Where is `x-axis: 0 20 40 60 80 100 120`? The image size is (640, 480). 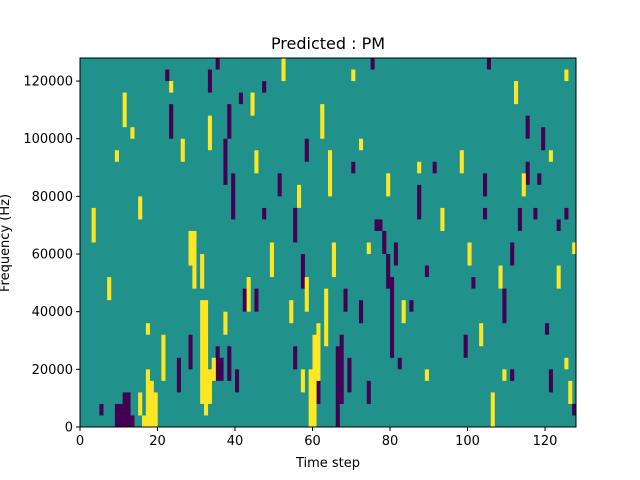 x-axis: 0 20 40 60 80 100 120 is located at coordinates (316, 438).